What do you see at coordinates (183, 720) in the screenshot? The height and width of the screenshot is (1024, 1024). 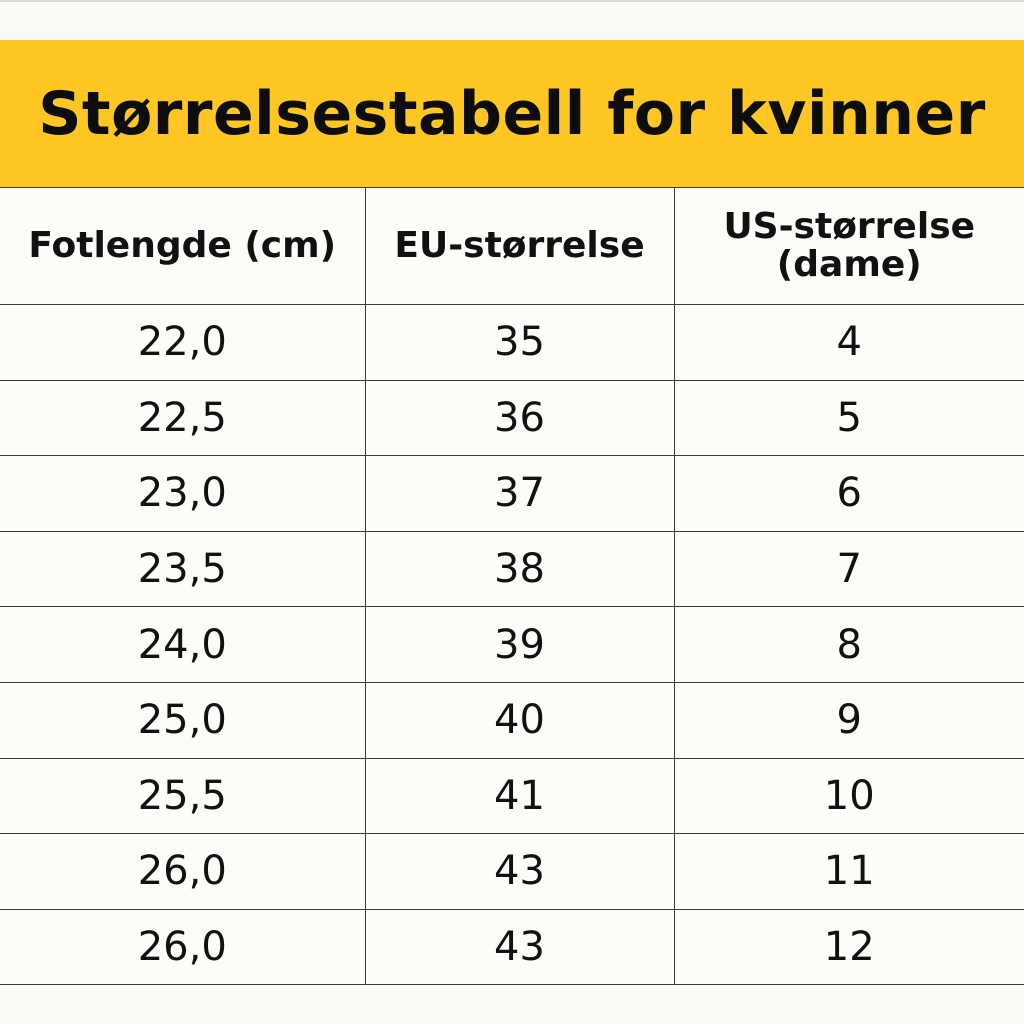 I see `foot-length-cell: 25,0` at bounding box center [183, 720].